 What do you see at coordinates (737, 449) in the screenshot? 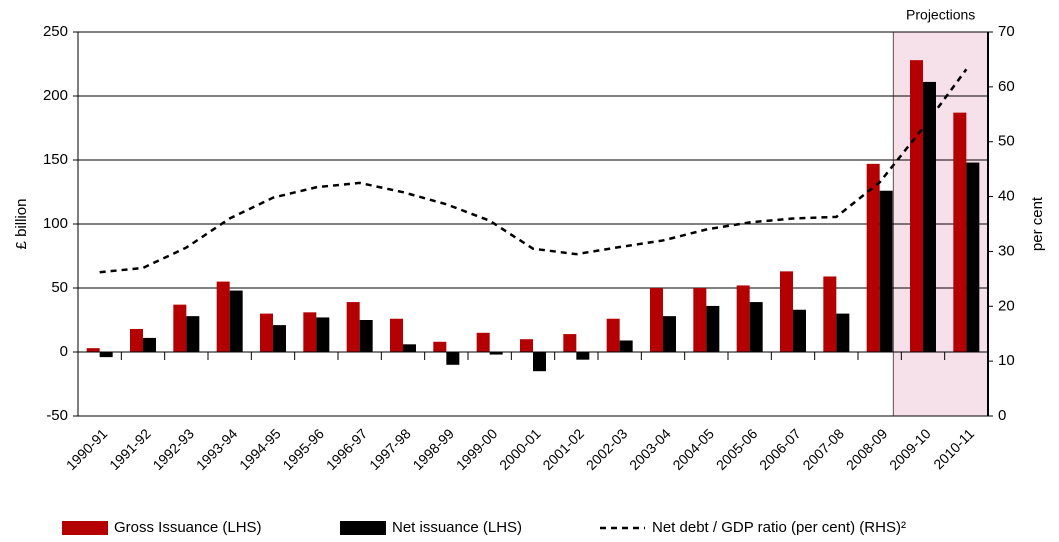
I see `x-tick-label: 2005-06` at bounding box center [737, 449].